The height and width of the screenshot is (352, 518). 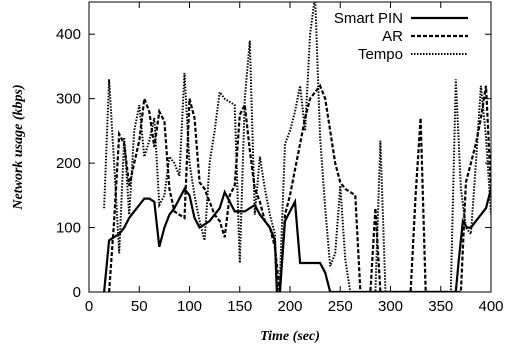 I want to click on legend-label: AR, so click(x=392, y=36).